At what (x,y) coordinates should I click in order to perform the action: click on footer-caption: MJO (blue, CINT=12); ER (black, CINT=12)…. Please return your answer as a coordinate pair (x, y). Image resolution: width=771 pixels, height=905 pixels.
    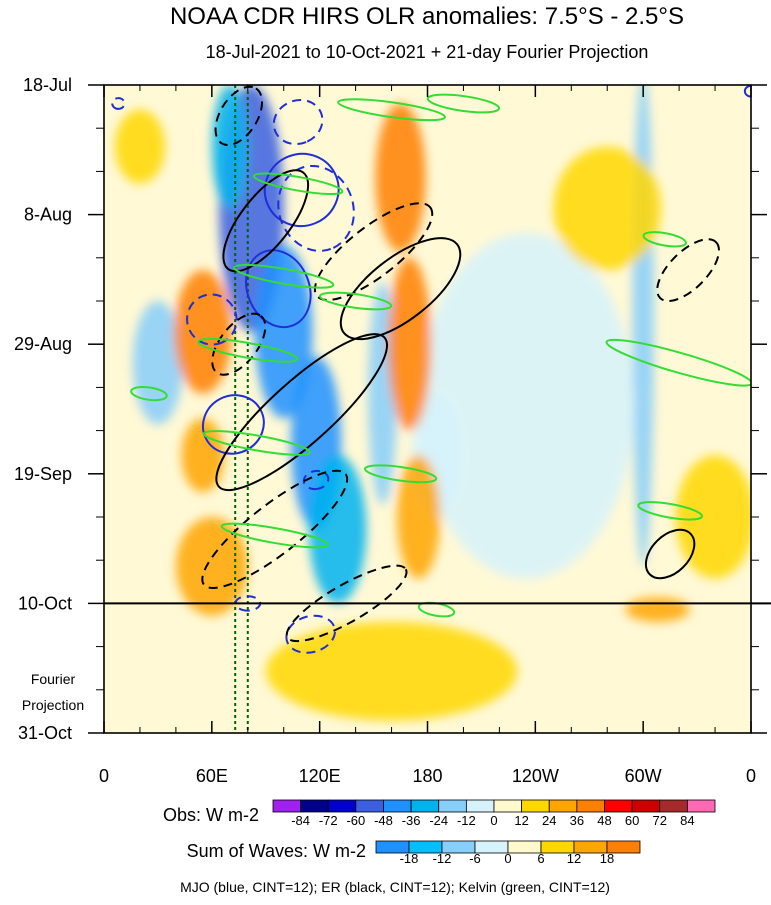
    Looking at the image, I should click on (395, 887).